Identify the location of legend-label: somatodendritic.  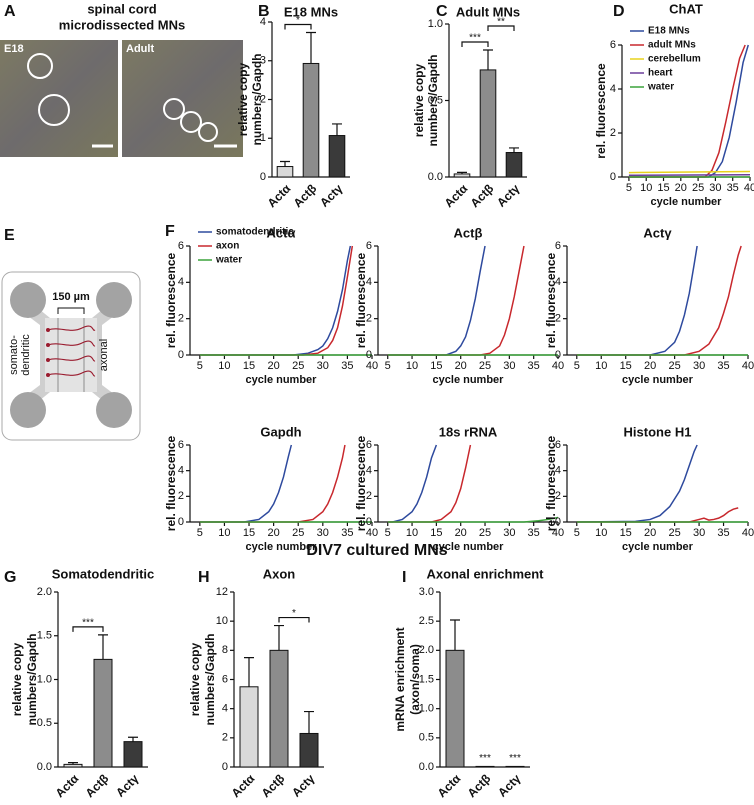
(255, 232).